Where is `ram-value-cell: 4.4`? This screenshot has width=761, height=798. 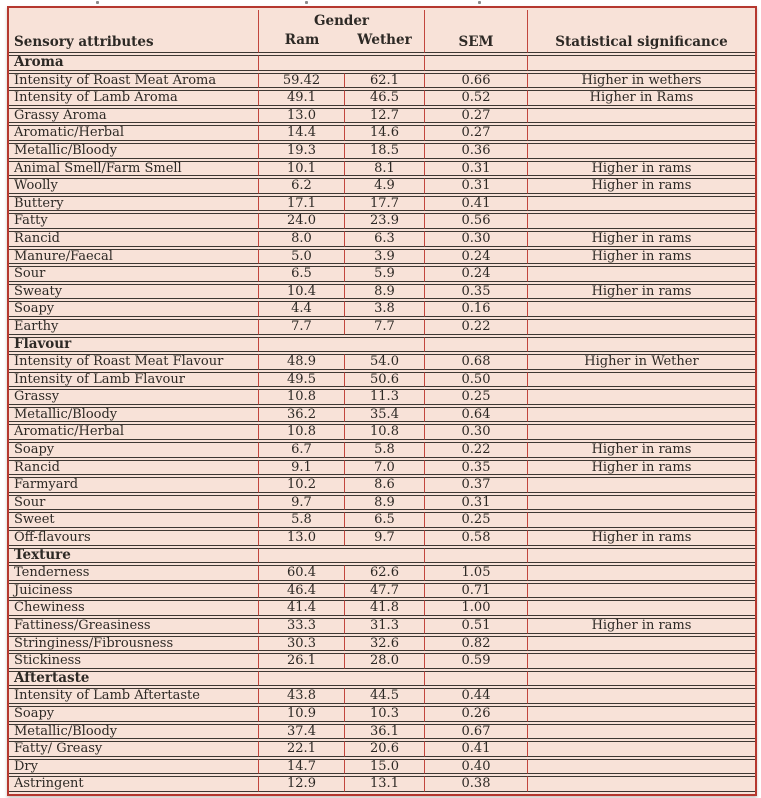 ram-value-cell: 4.4 is located at coordinates (302, 309).